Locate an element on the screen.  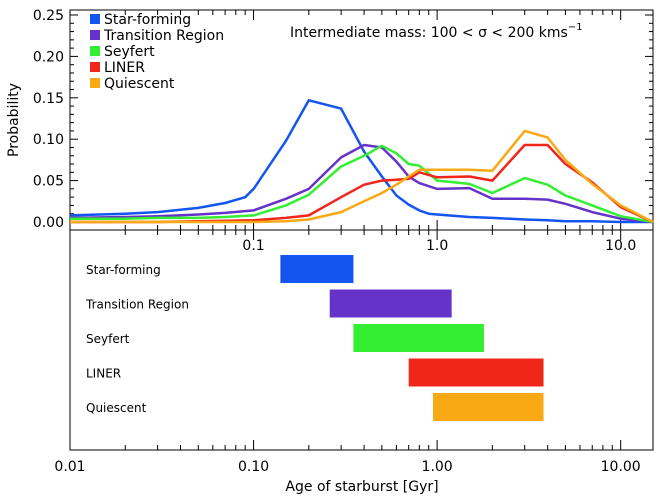
x-tick-label: 1.0 is located at coordinates (437, 246).